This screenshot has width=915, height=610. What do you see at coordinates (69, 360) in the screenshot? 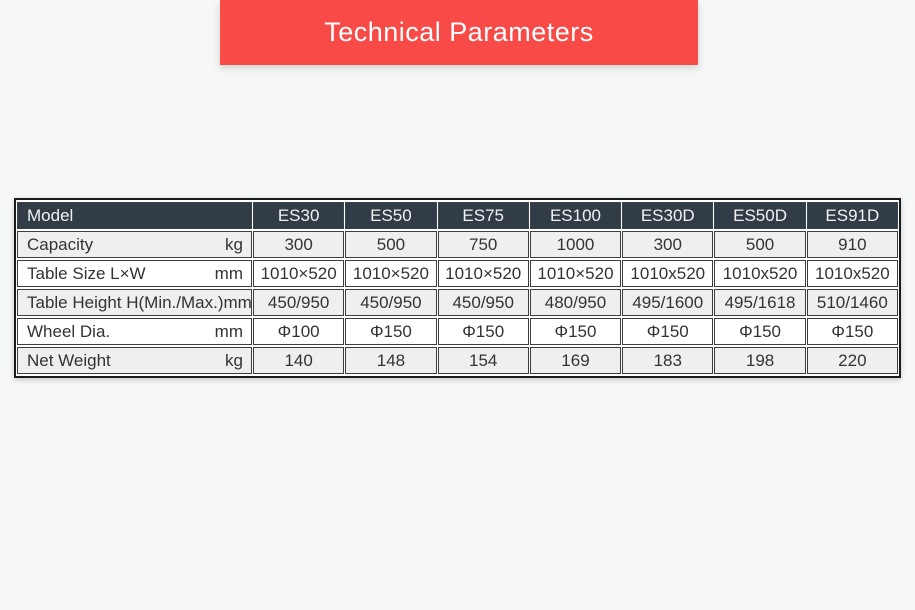
I see `param-label: Net Weight` at bounding box center [69, 360].